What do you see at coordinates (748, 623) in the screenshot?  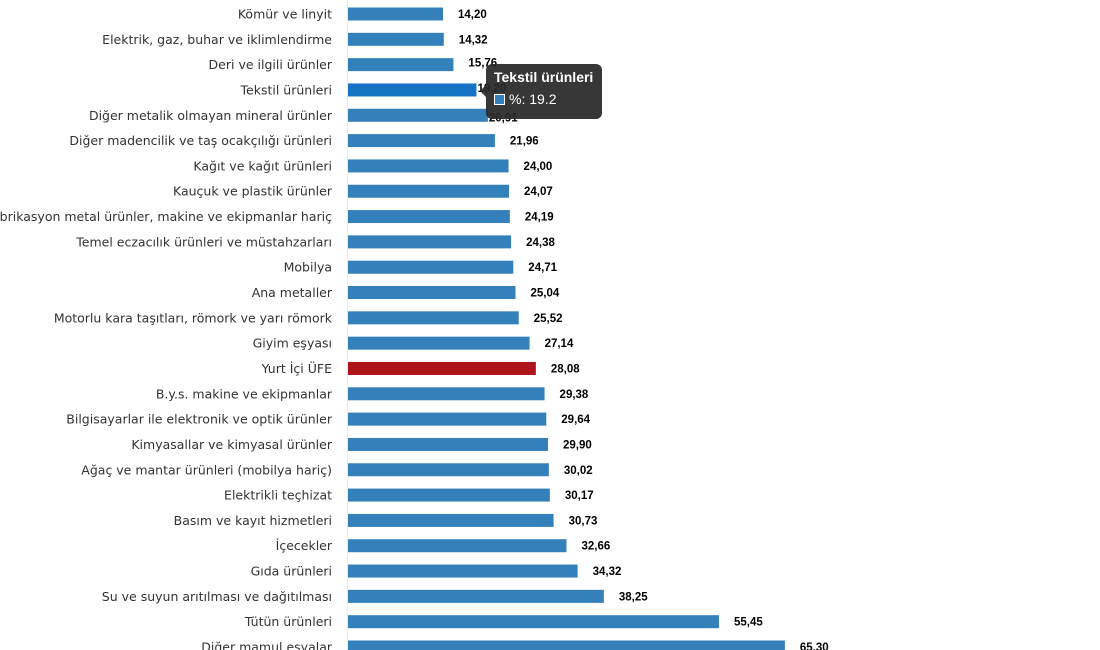 I see `data-label: 55,45` at bounding box center [748, 623].